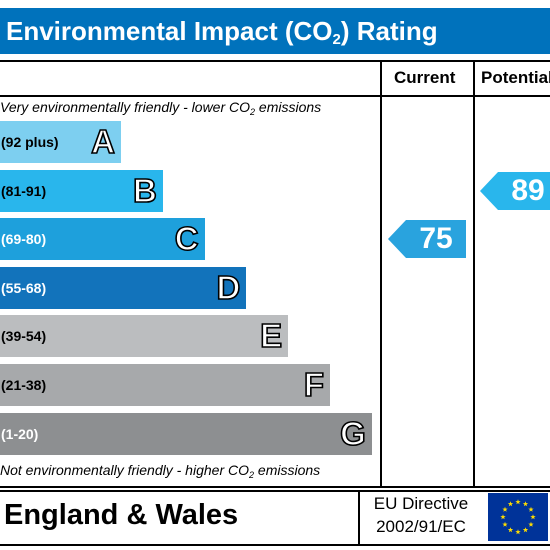 This screenshot has height=550, width=550. Describe the element at coordinates (144, 190) in the screenshot. I see `band-letter: B` at that location.